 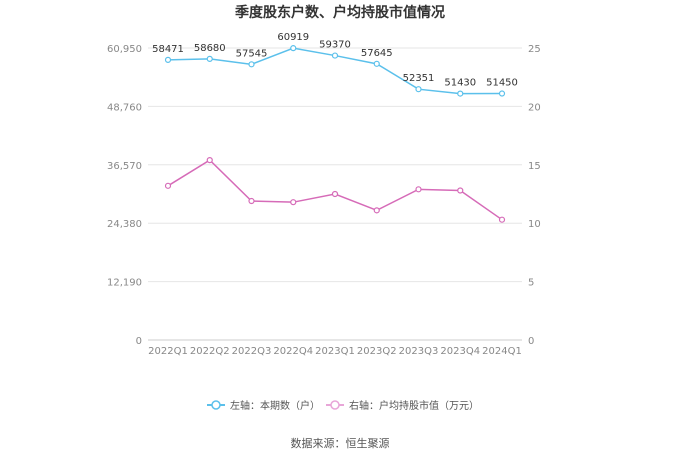 What do you see at coordinates (124, 224) in the screenshot?
I see `left-tick-label: 24,380` at bounding box center [124, 224].